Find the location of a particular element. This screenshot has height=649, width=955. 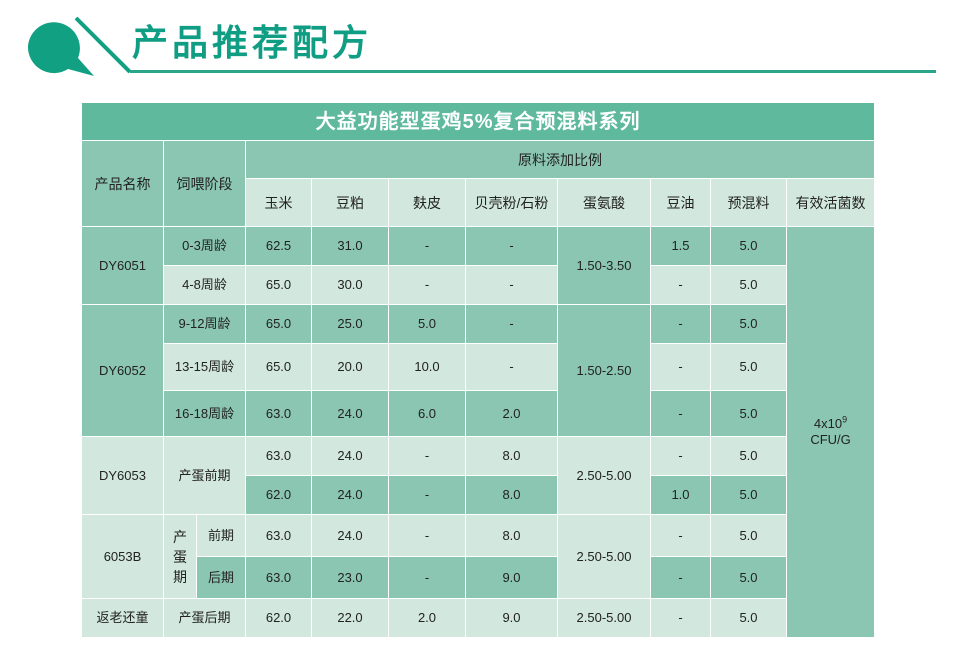

table-row: 16-18周龄 63.0 24.0 6.0 2.0 - 5.0 is located at coordinates (478, 413).